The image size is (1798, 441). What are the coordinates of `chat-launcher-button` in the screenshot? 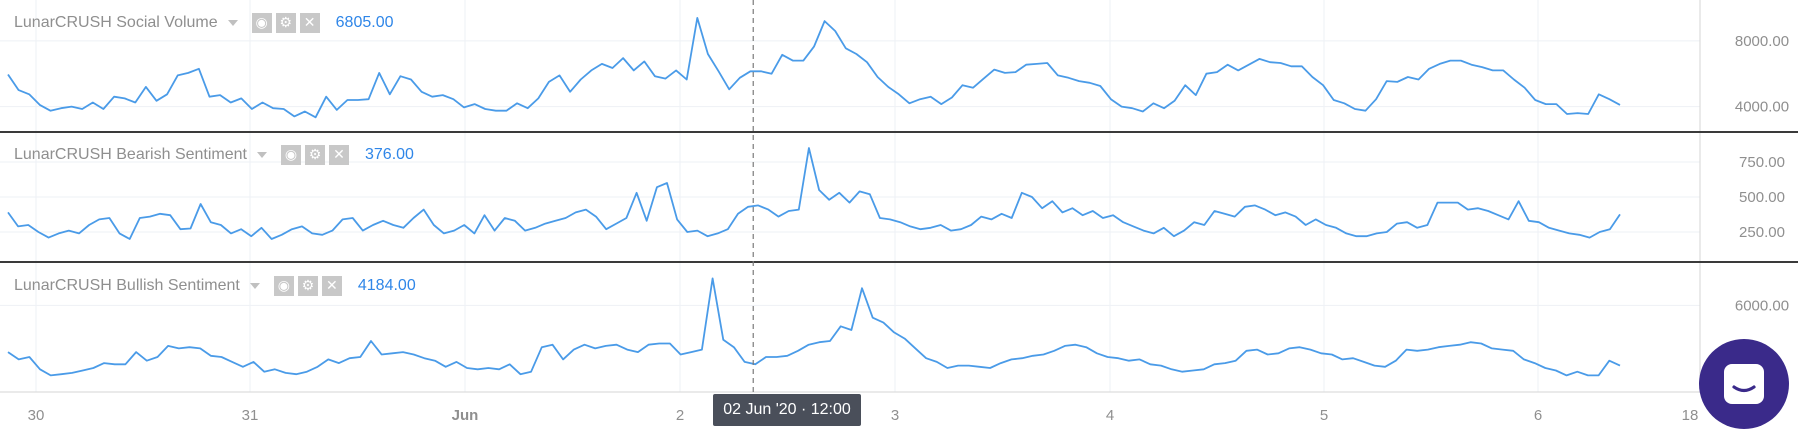 It's located at (1744, 384).